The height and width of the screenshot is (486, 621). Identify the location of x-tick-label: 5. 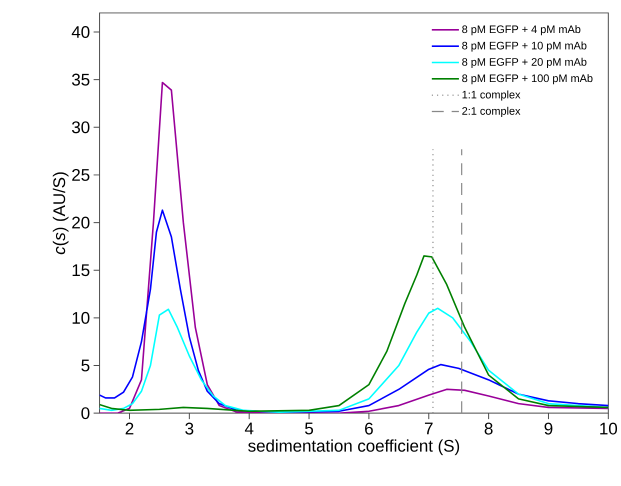
(309, 428).